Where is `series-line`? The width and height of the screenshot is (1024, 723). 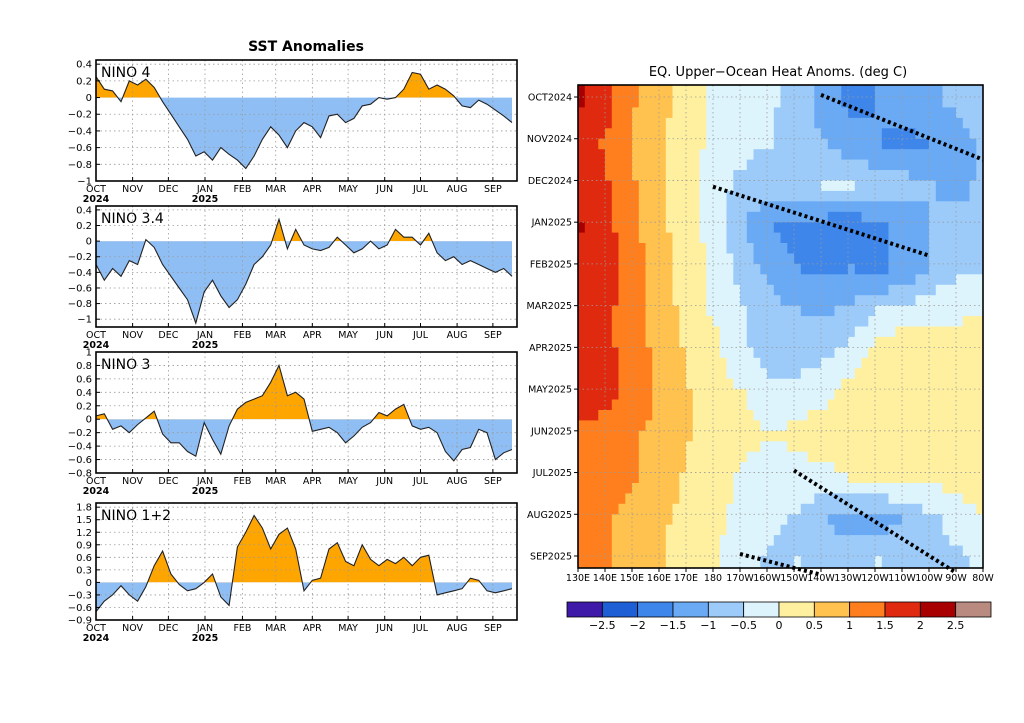
series-line is located at coordinates (304, 412).